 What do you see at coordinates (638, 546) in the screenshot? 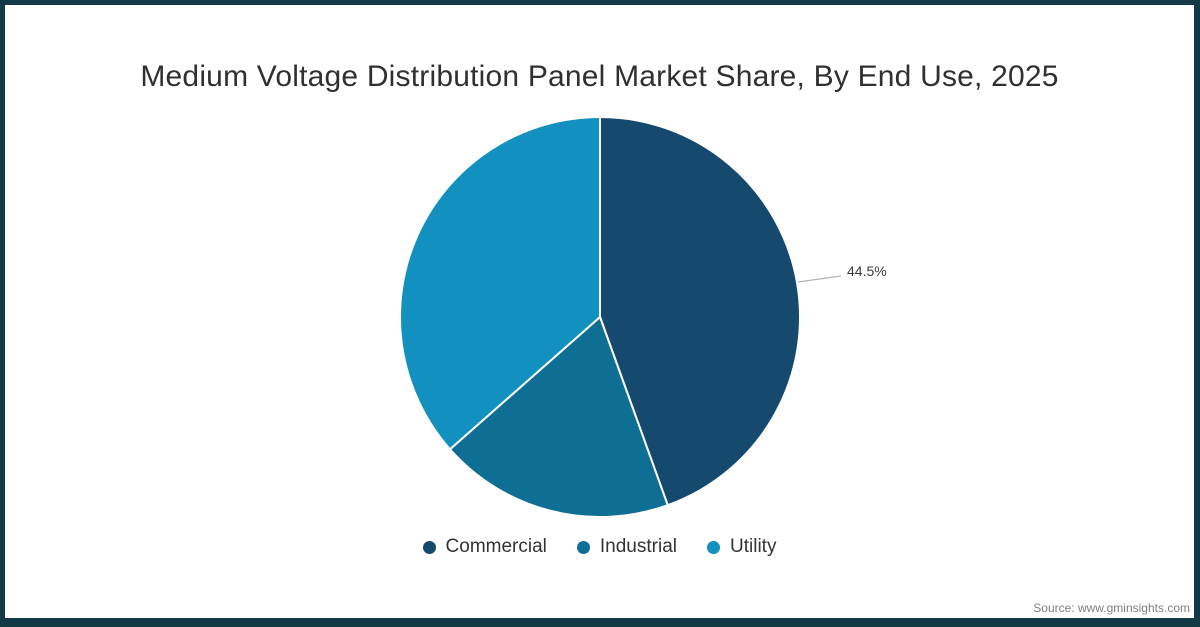
I see `legend-label-industrial: Industrial` at bounding box center [638, 546].